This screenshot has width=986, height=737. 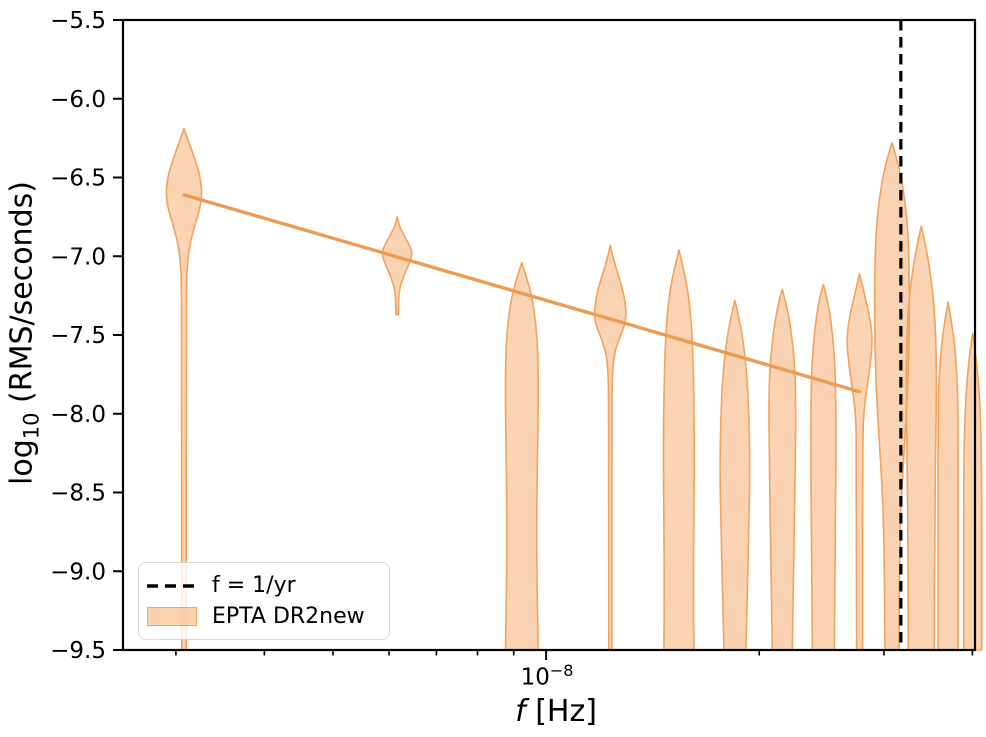 I want to click on y-axis-label: log10 (RMS/seconds), so click(x=24, y=333).